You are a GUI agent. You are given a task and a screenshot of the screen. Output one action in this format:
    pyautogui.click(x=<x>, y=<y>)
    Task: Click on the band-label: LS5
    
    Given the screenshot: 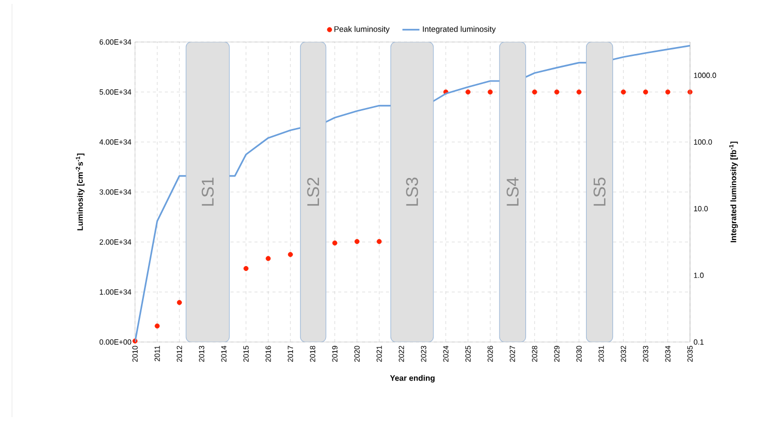 What is the action you would take?
    pyautogui.click(x=600, y=192)
    